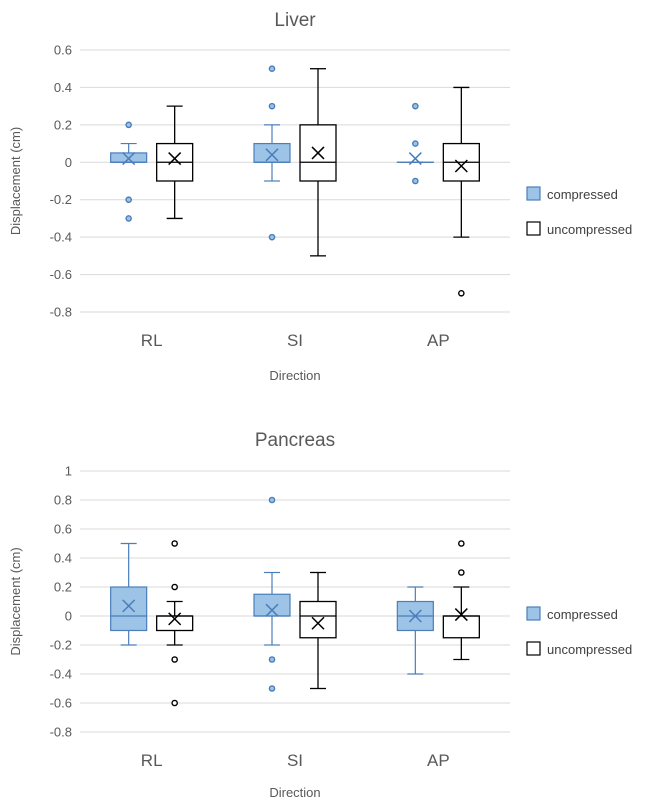  I want to click on chart-title: Pancreas, so click(295, 440).